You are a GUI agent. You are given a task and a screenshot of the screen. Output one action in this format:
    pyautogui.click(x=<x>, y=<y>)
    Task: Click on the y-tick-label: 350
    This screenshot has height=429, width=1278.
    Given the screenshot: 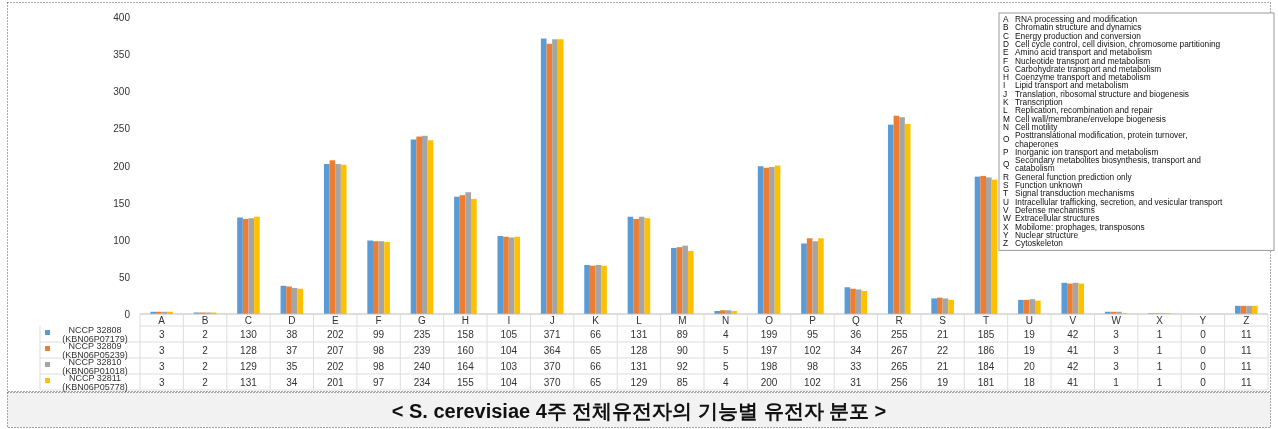 What is the action you would take?
    pyautogui.click(x=122, y=55)
    